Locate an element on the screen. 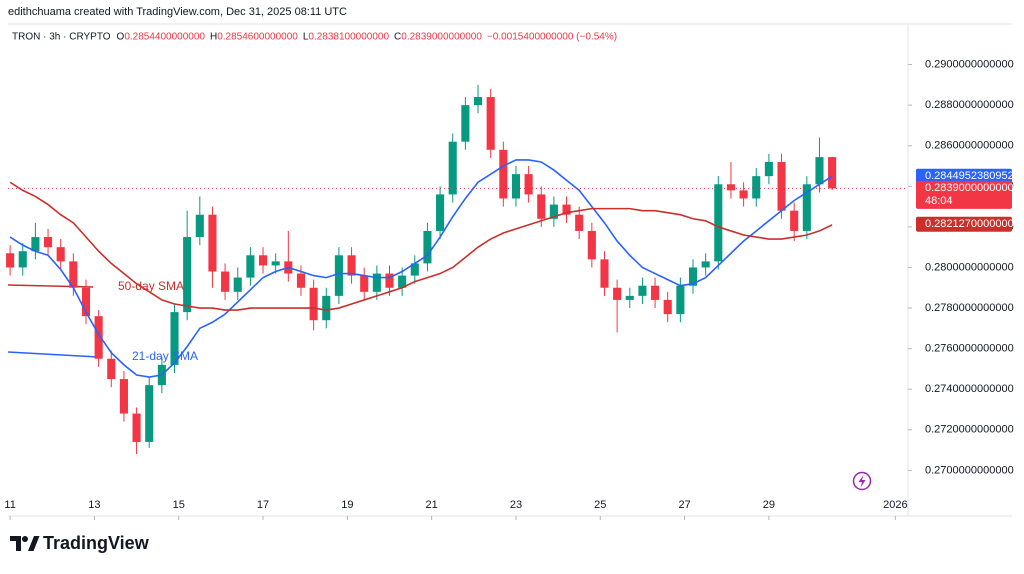 This screenshot has width=1024, height=574. sma21-label-text: 0.2844952380952 is located at coordinates (969, 176).